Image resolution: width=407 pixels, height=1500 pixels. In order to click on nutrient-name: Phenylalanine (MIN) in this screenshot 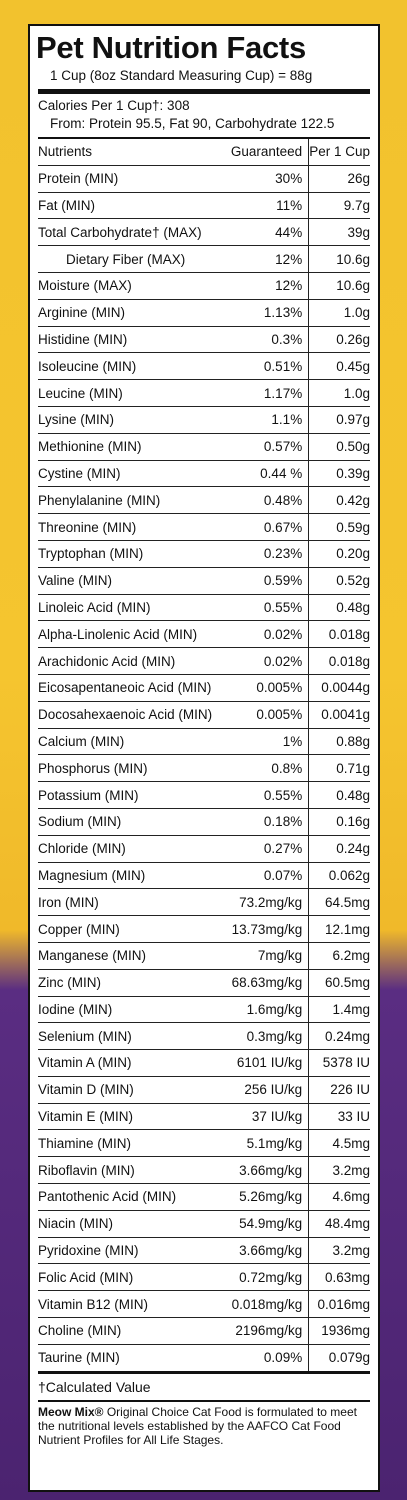, I will do `click(99, 500)`.